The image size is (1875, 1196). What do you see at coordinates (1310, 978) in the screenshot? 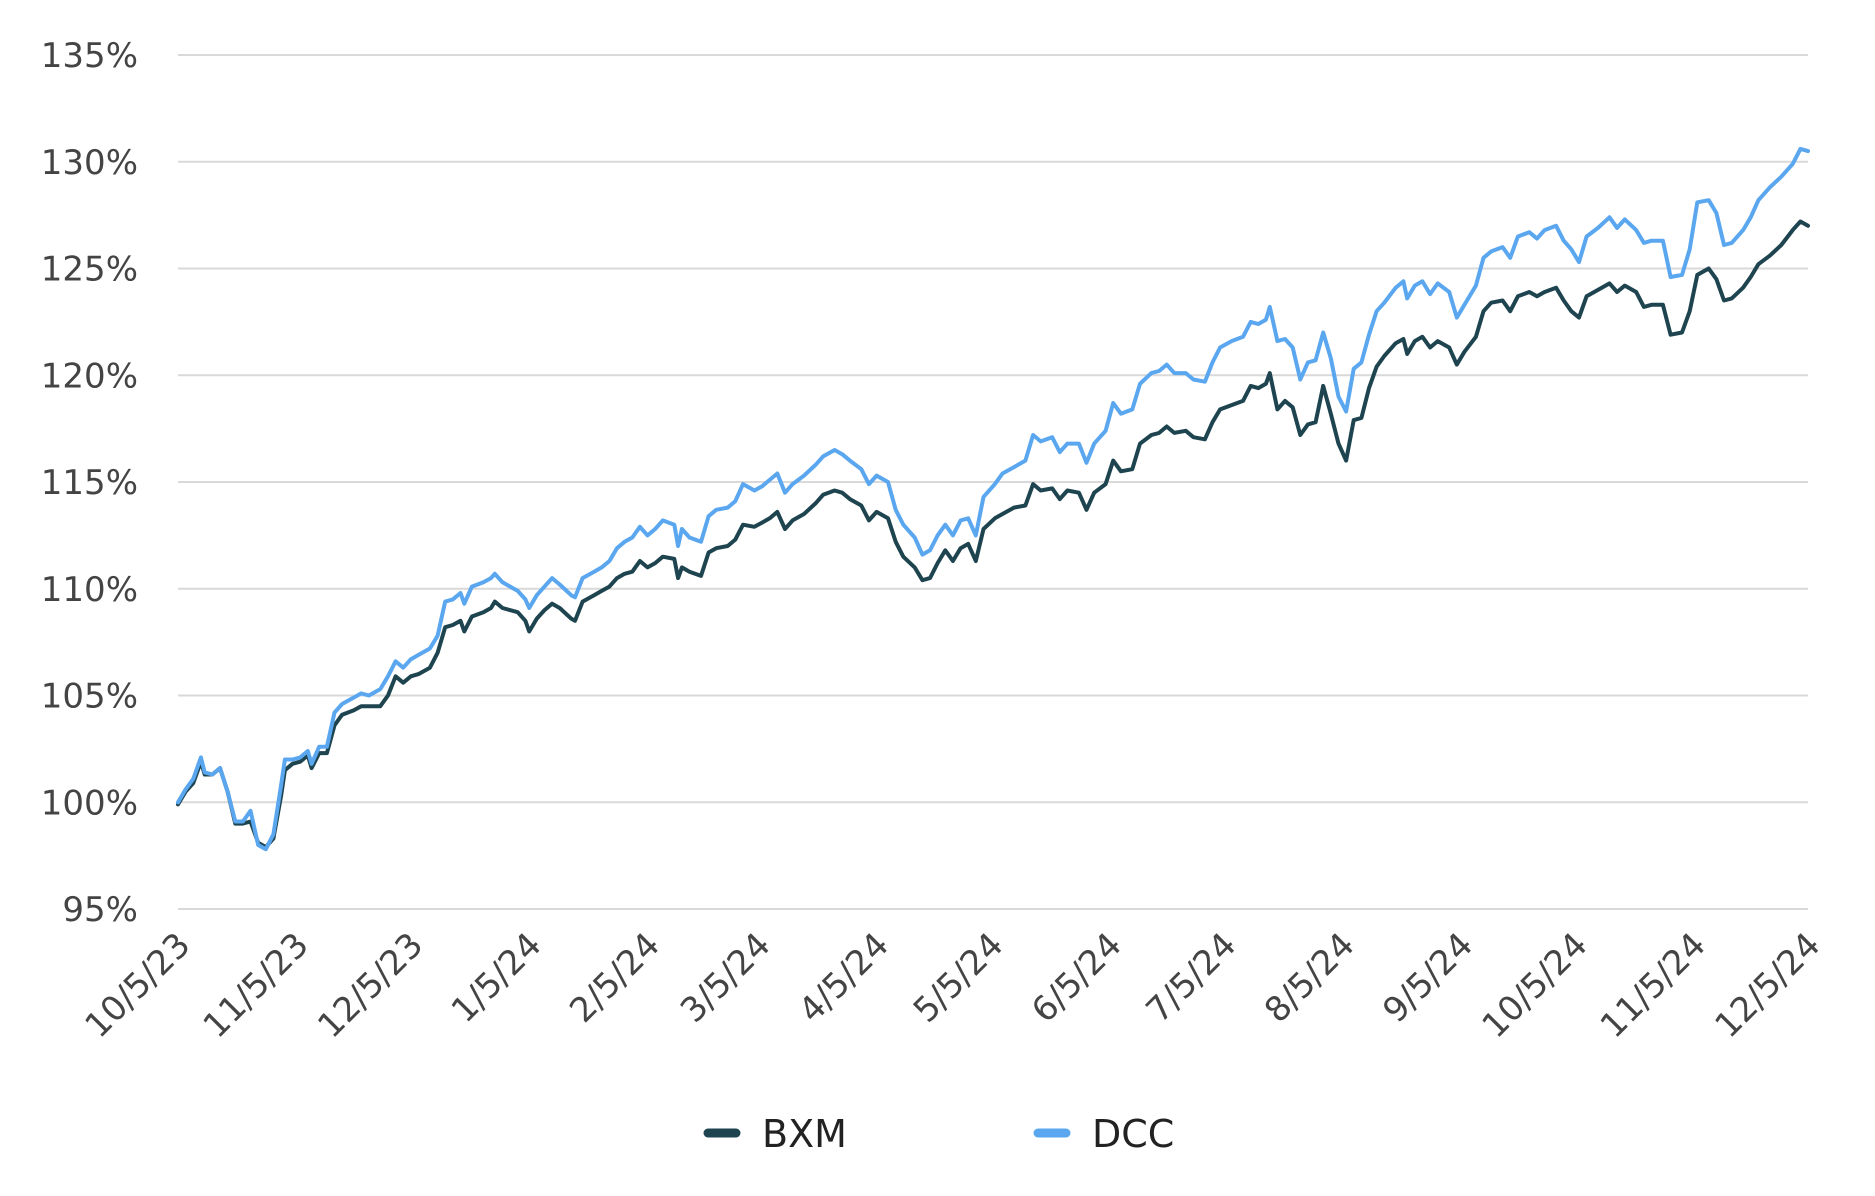
I see `x-tick-label: 8/5/24` at bounding box center [1310, 978].